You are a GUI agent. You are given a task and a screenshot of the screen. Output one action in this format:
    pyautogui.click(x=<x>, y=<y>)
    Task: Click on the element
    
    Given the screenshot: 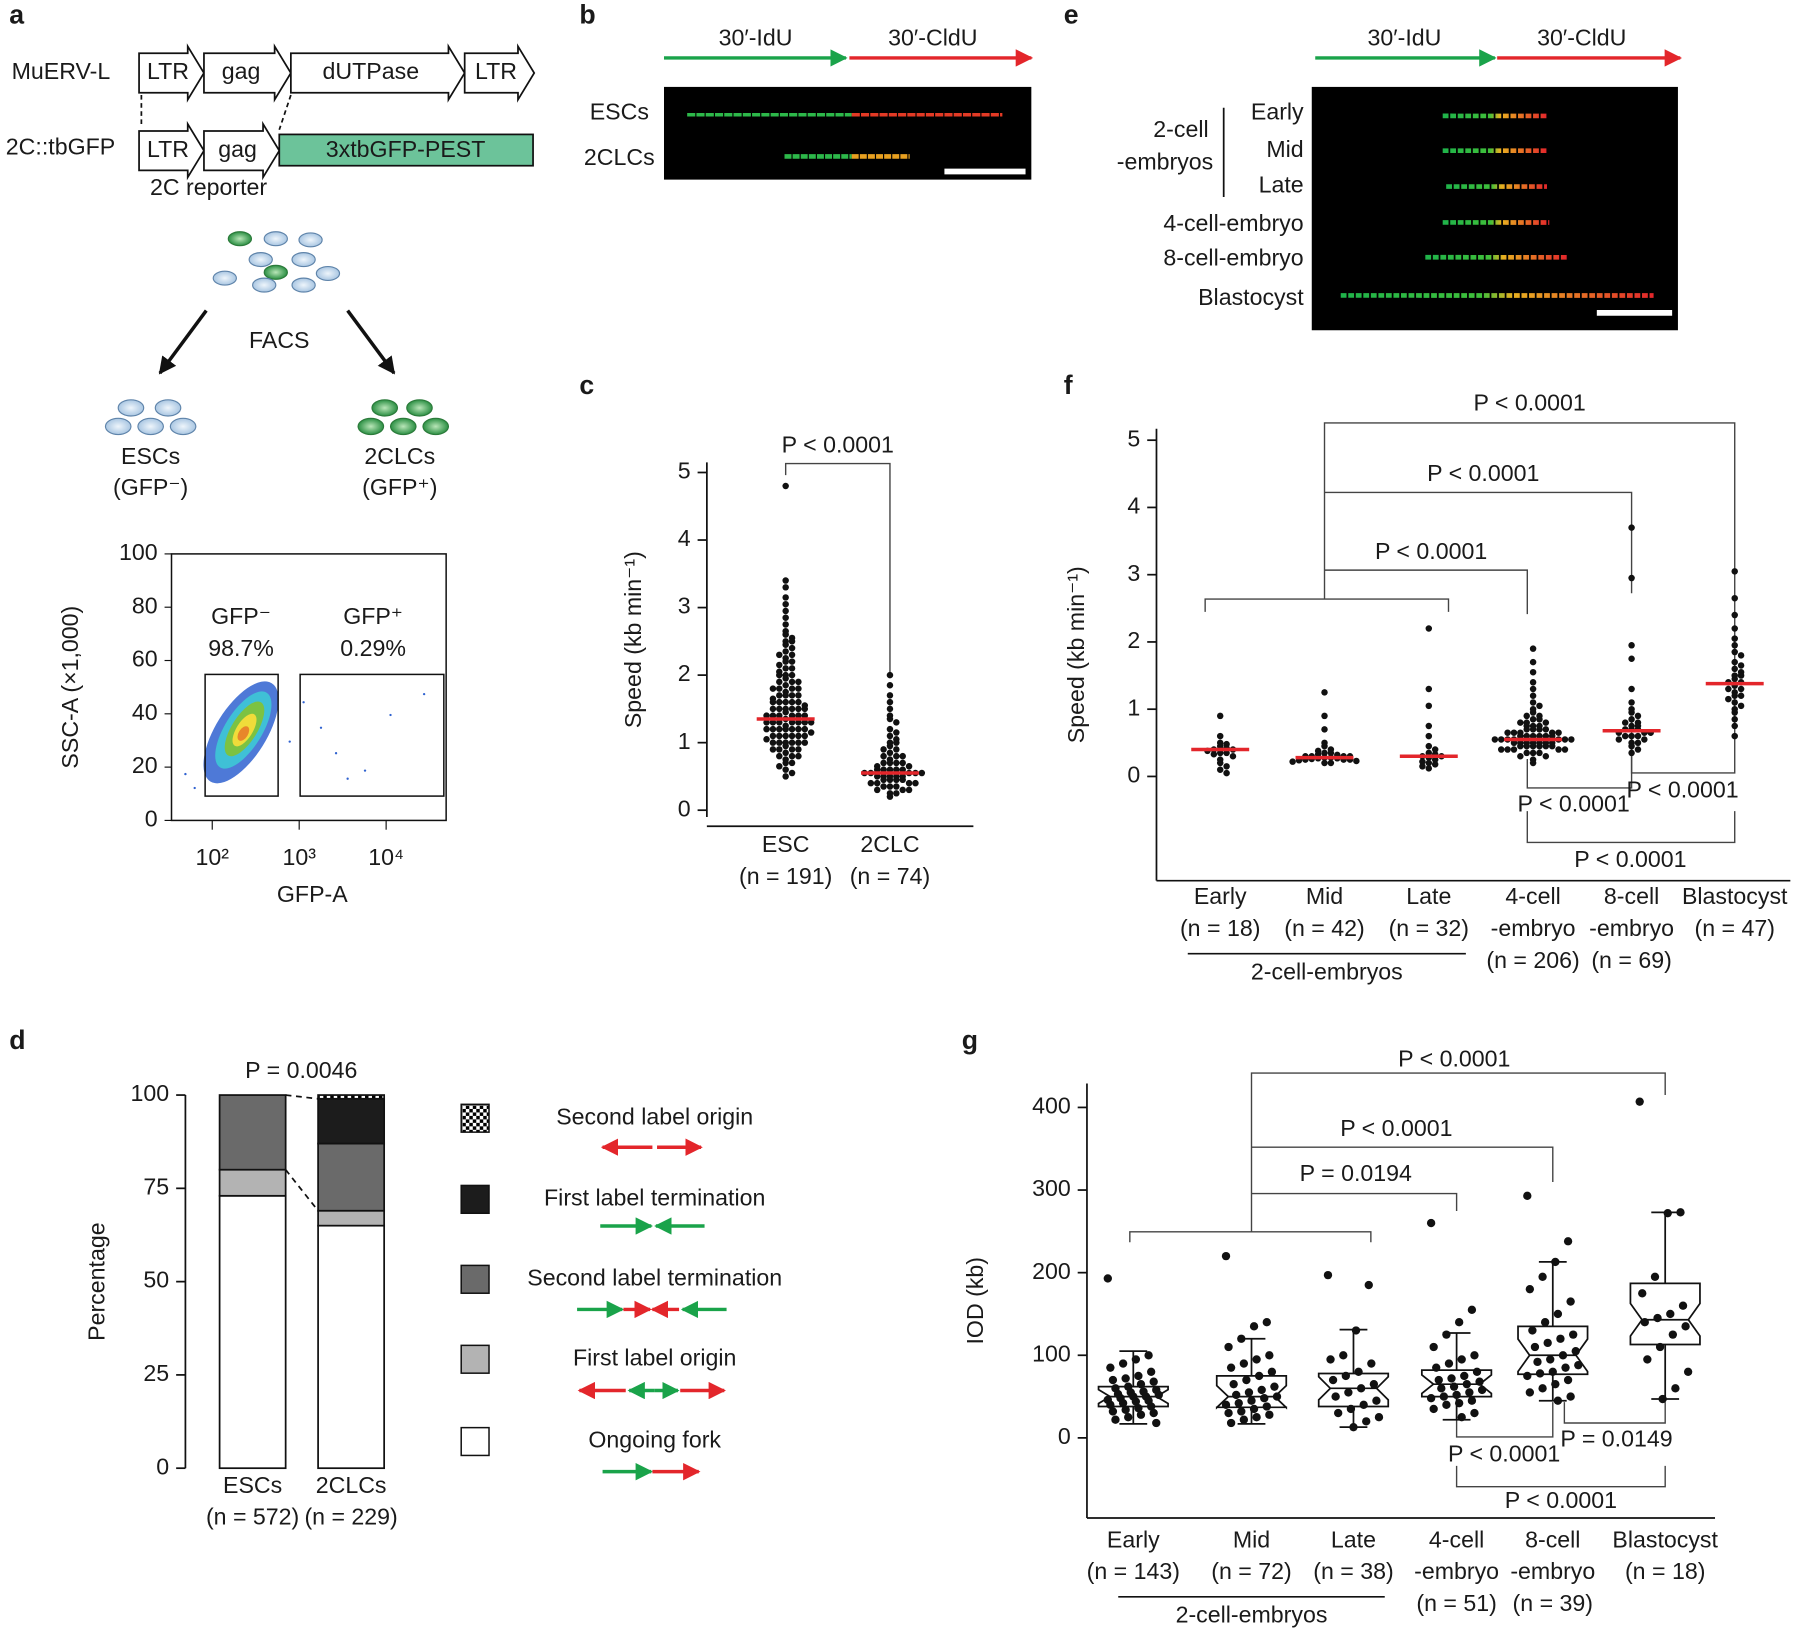 What is the action you would take?
    pyautogui.click(x=242, y=150)
    